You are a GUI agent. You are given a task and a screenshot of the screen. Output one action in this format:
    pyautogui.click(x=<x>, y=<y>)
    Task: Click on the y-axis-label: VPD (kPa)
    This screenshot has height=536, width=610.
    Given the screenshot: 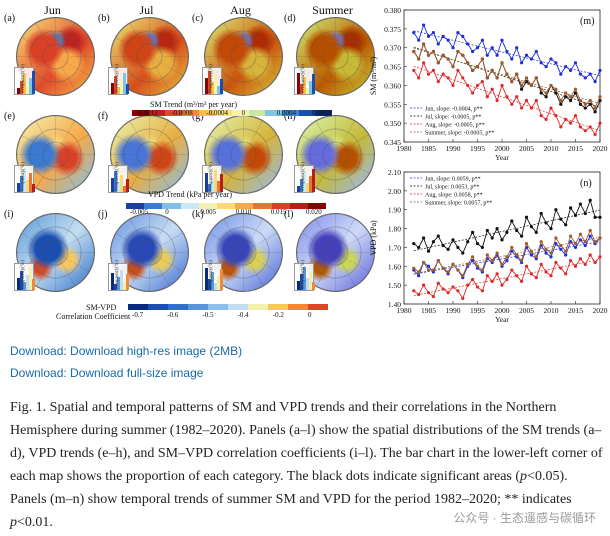 What is the action you would take?
    pyautogui.click(x=373, y=238)
    